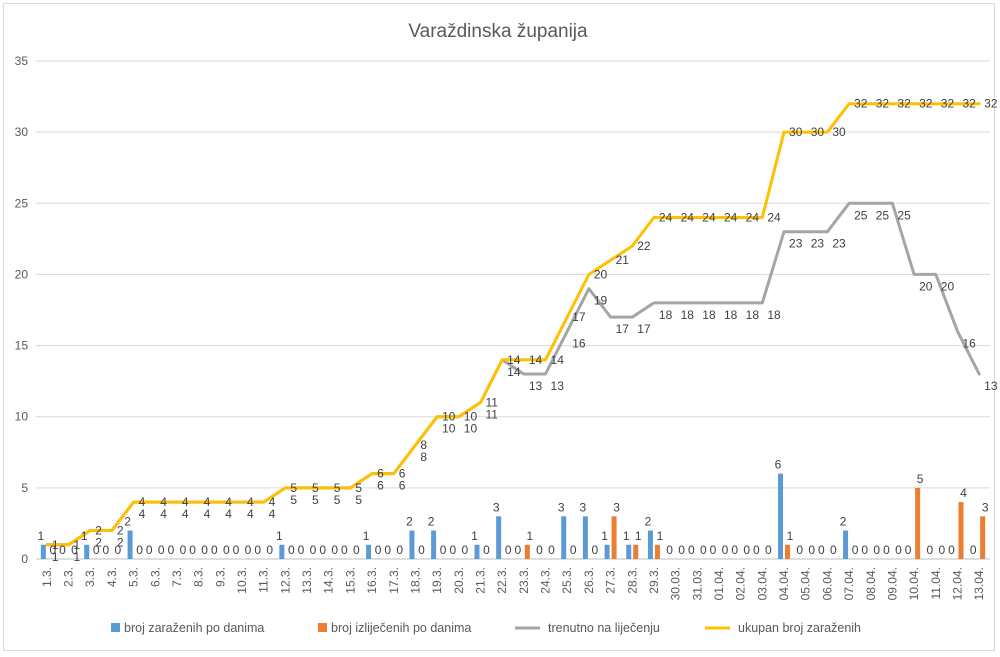 Image resolution: width=1000 pixels, height=657 pixels. What do you see at coordinates (644, 329) in the screenshot?
I see `line-active-label: 17` at bounding box center [644, 329].